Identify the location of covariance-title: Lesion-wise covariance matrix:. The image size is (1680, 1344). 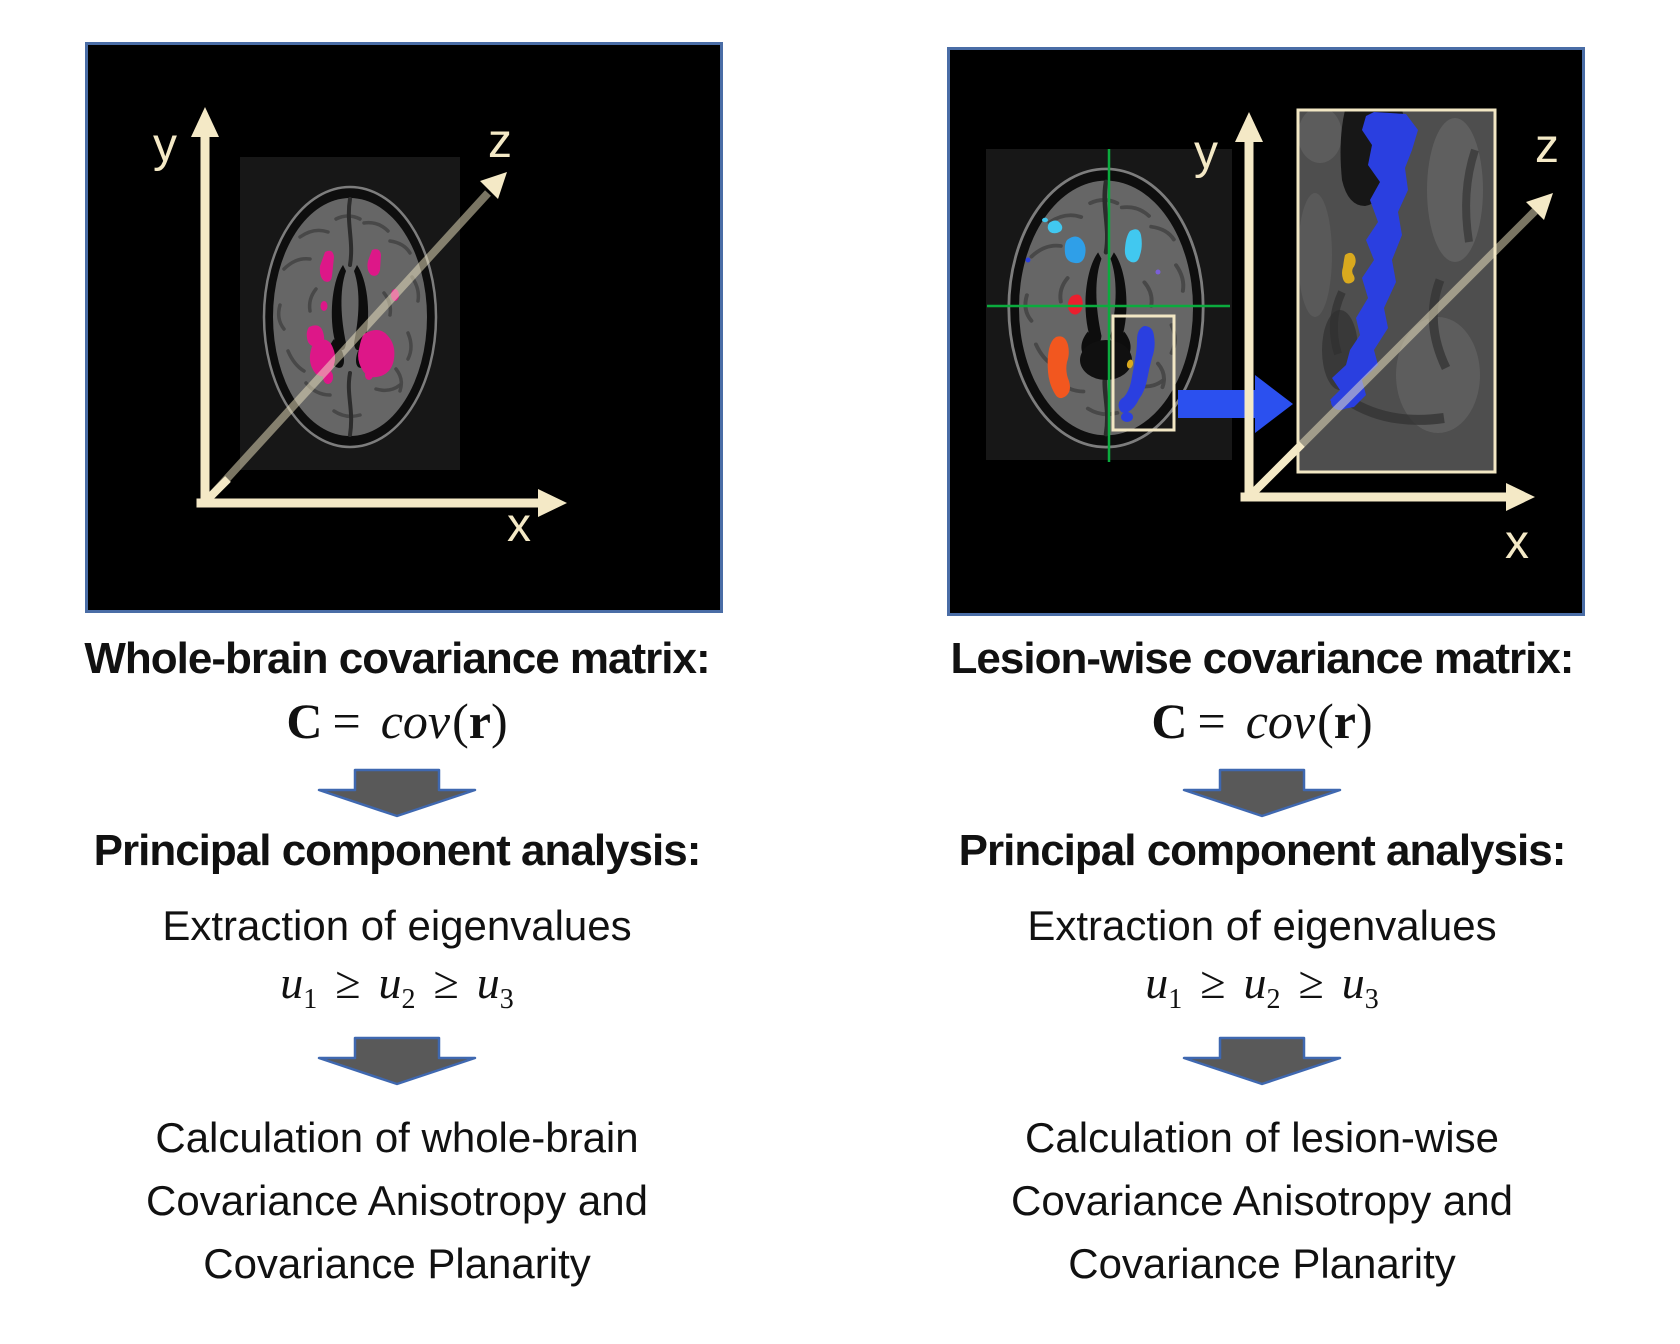
(1262, 658).